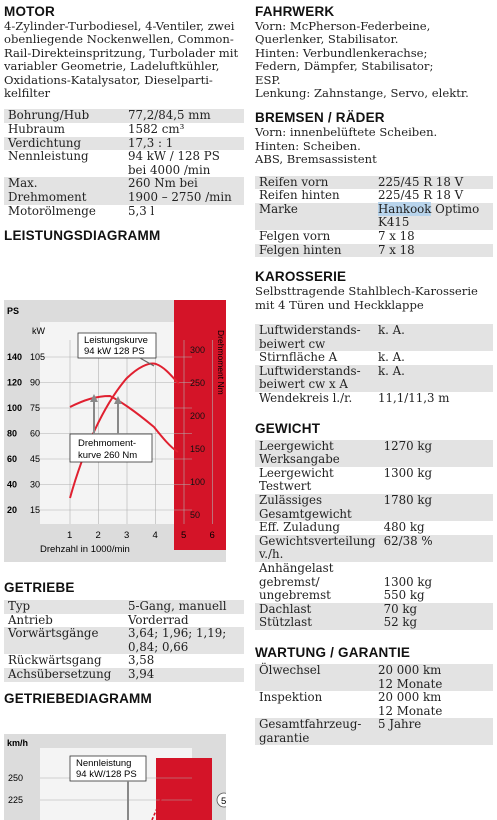  Describe the element at coordinates (197, 416) in the screenshot. I see `nm-tick: 200` at that location.